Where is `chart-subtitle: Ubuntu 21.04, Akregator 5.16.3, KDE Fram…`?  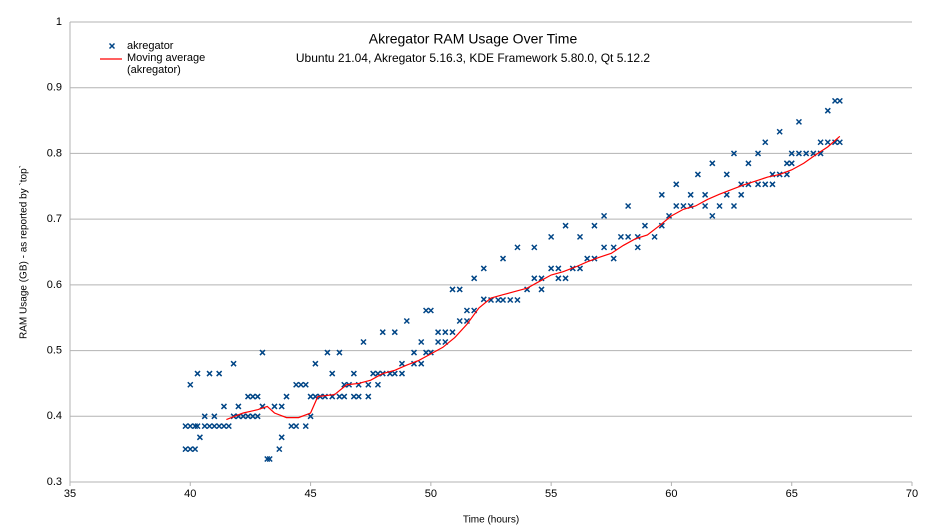 chart-subtitle: Ubuntu 21.04, Akregator 5.16.3, KDE Fram… is located at coordinates (473, 58).